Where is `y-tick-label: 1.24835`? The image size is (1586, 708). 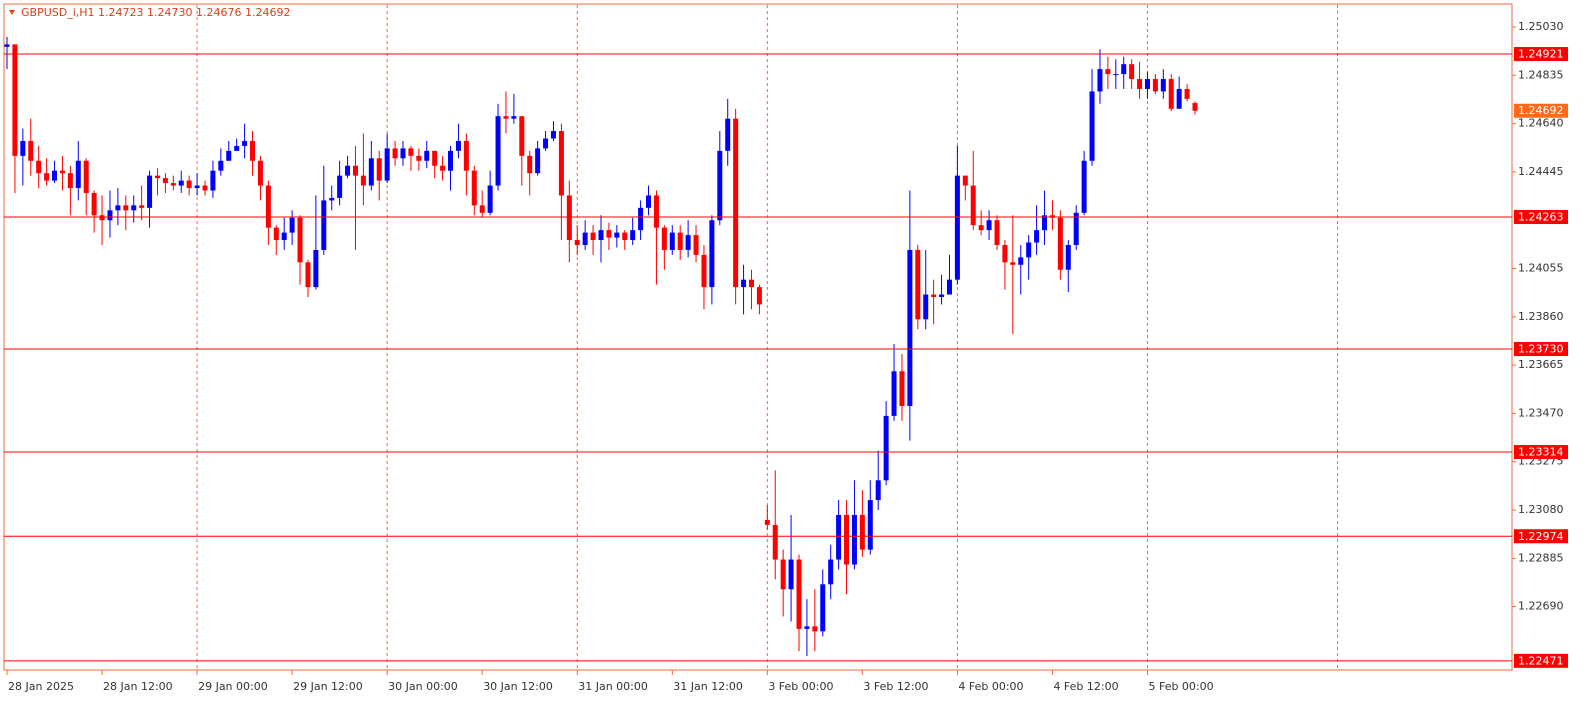
y-tick-label: 1.24835 is located at coordinates (1541, 74).